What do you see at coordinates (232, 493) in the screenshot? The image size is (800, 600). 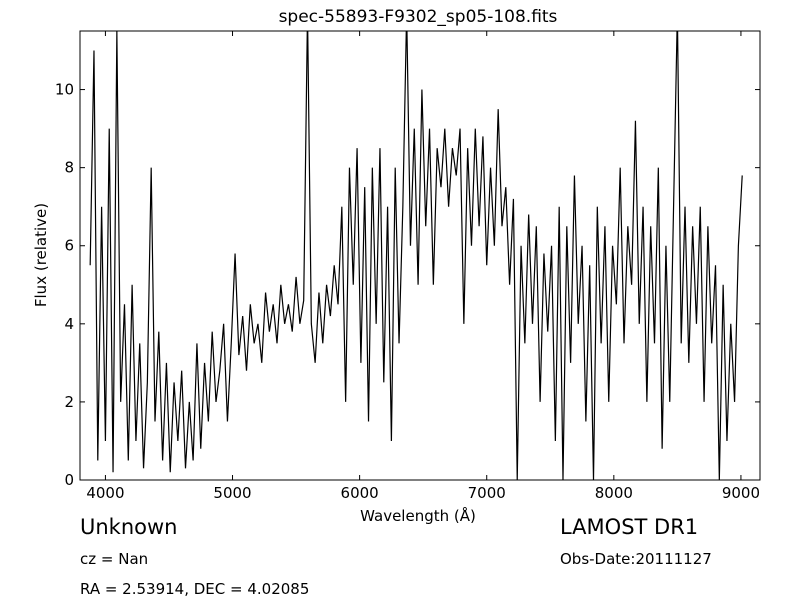 I see `x-tick-label: 5000` at bounding box center [232, 493].